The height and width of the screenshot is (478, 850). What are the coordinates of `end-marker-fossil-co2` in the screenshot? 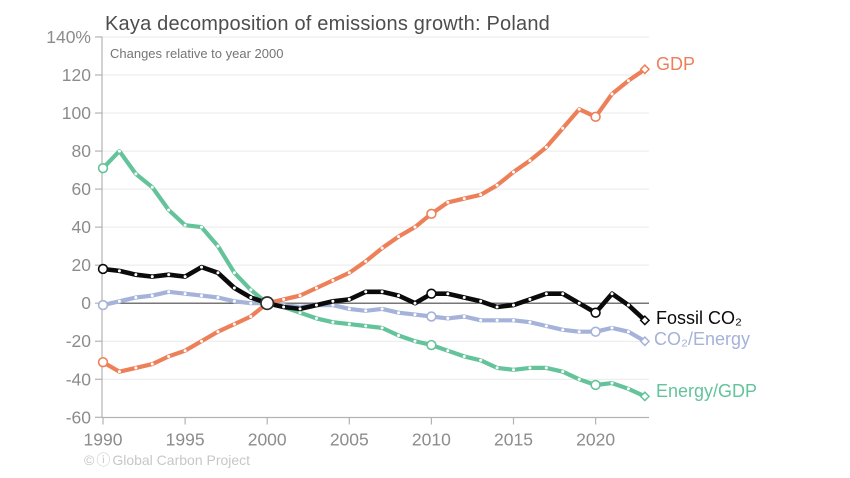 It's located at (645, 320).